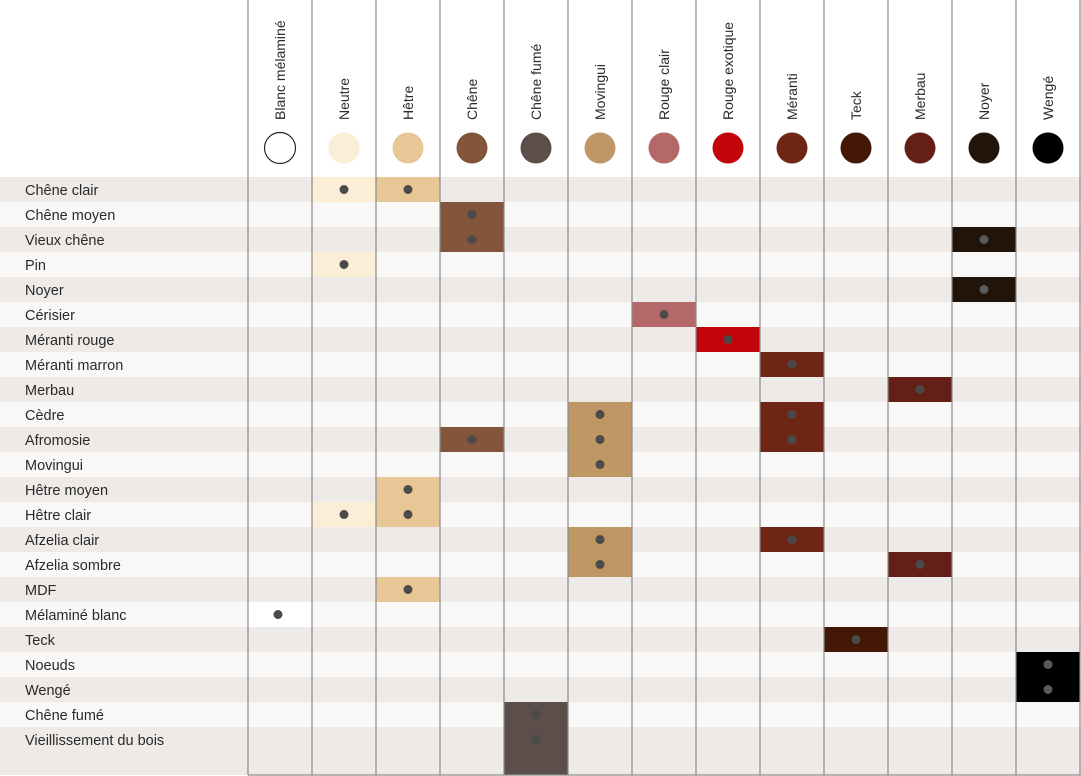 The height and width of the screenshot is (776, 1081). Describe the element at coordinates (728, 71) in the screenshot. I see `column-header-rouge-exotique: Rouge exotique` at that location.